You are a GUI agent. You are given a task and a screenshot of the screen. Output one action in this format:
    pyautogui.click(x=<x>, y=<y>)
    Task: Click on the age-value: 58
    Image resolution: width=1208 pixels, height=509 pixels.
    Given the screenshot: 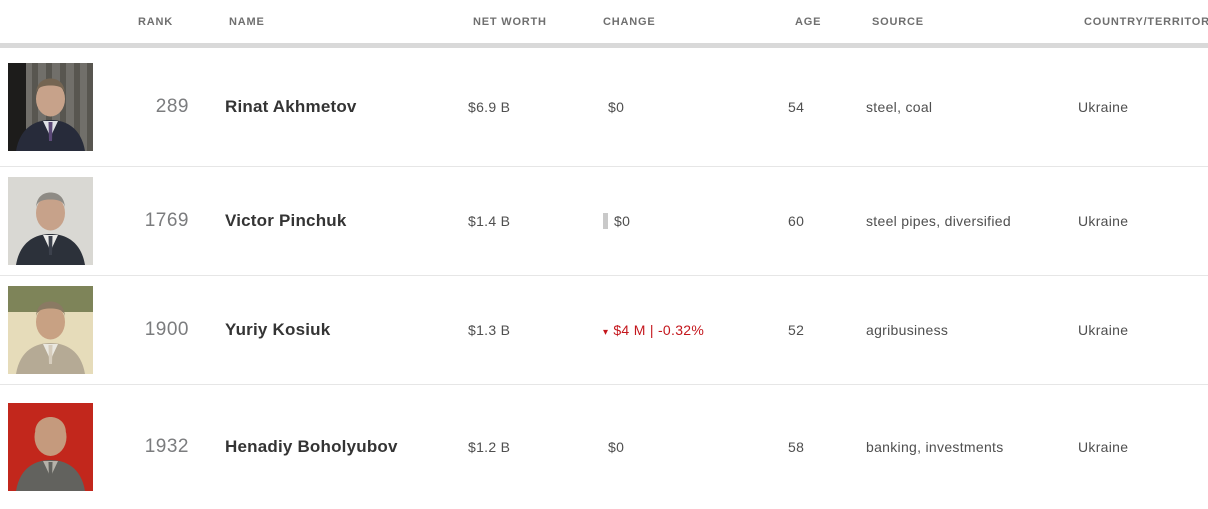 What is the action you would take?
    pyautogui.click(x=796, y=447)
    